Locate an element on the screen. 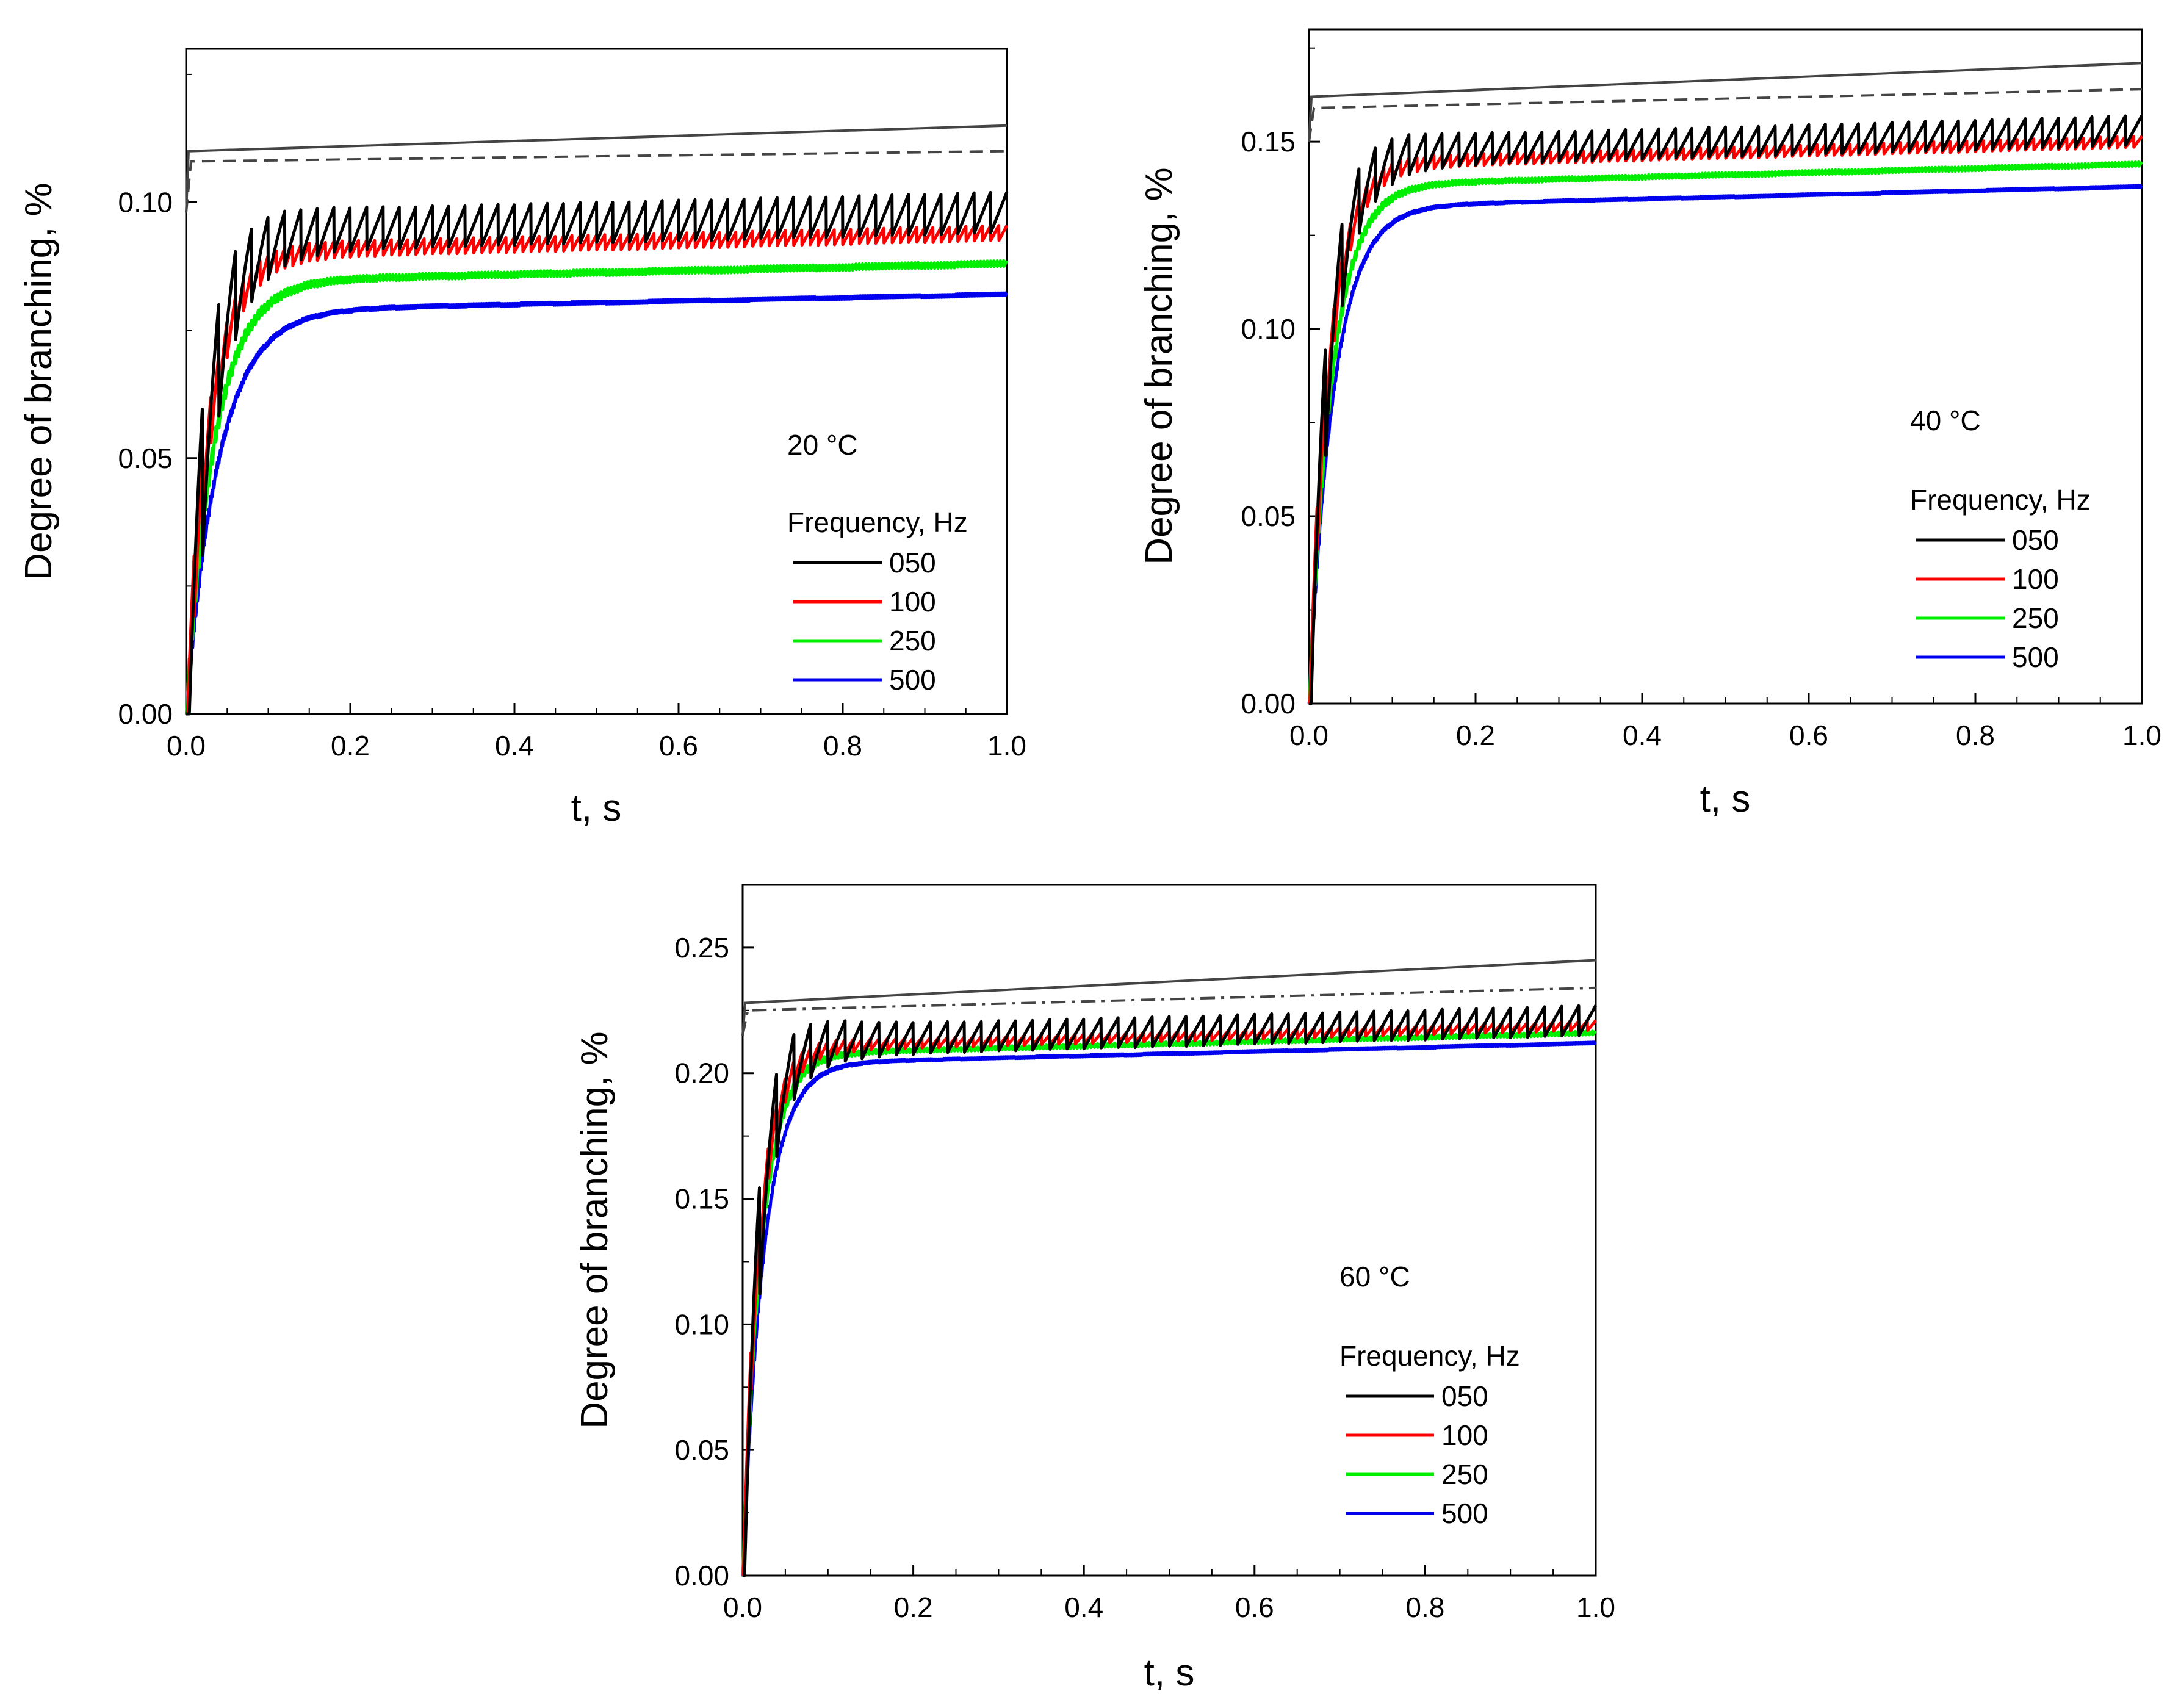 Image resolution: width=2181 pixels, height=1708 pixels. panel-label: 60 °C is located at coordinates (1374, 1277).